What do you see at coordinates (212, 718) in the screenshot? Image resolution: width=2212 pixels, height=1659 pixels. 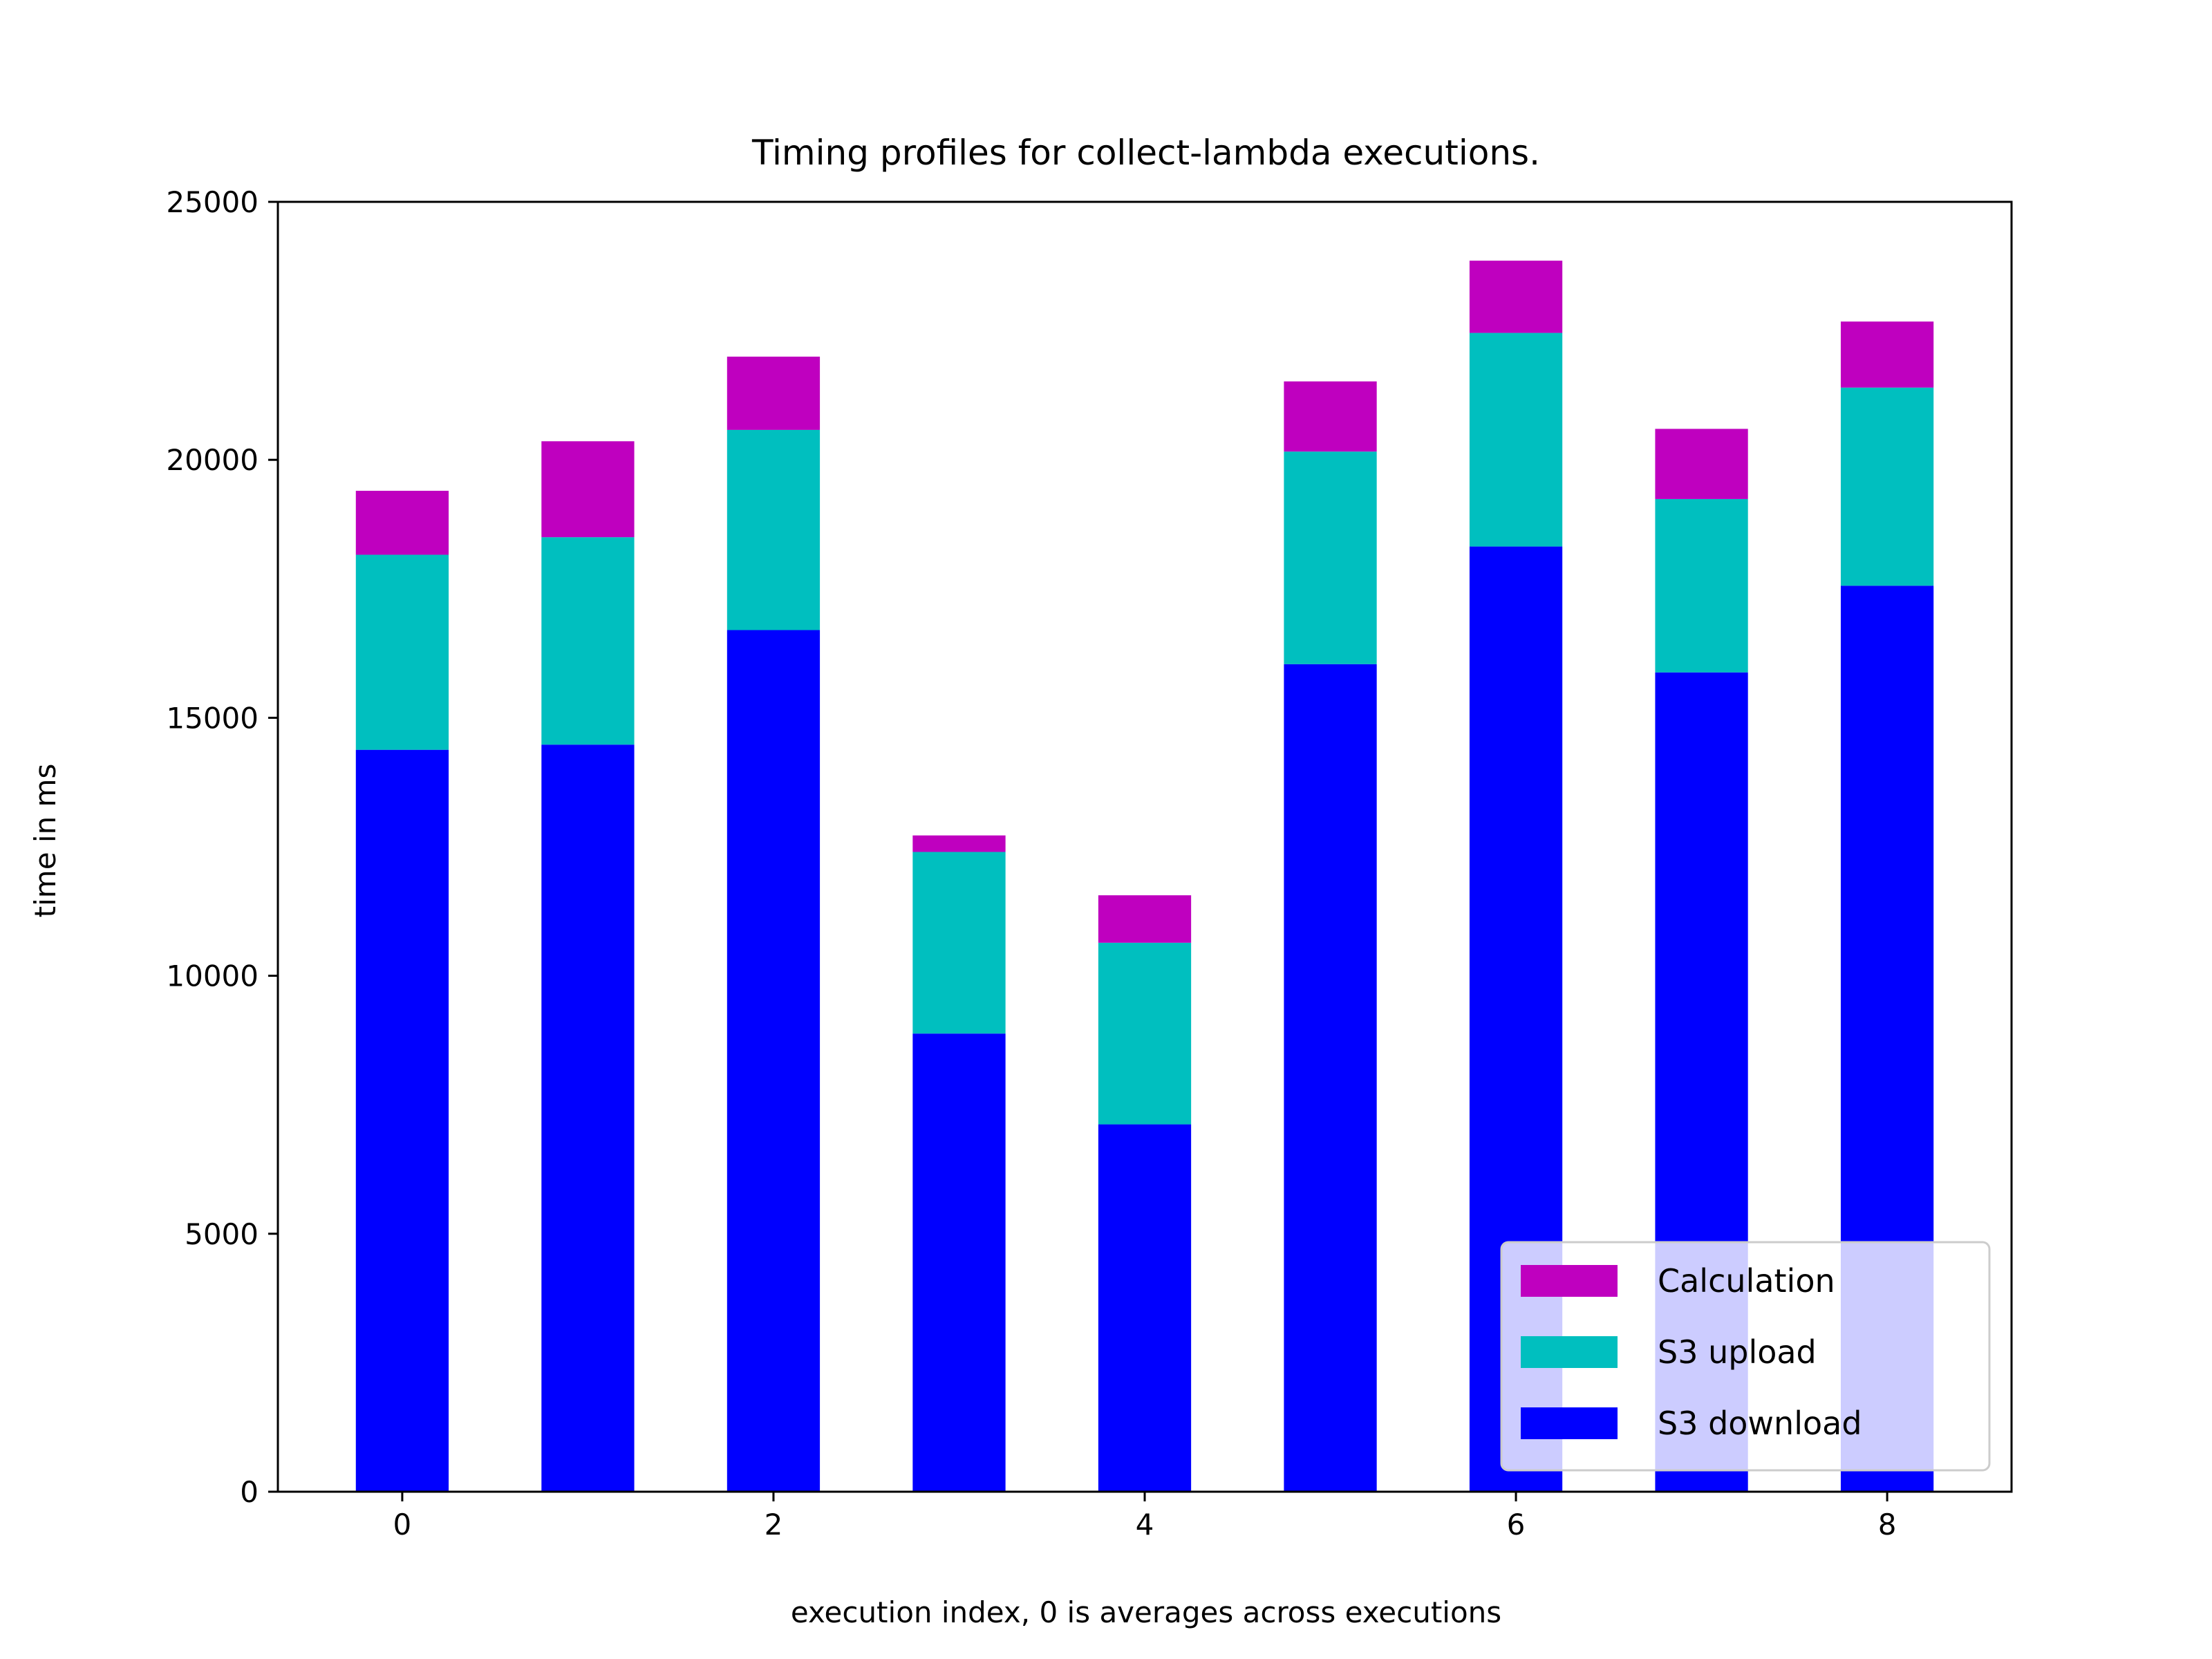 I see `y-tick-label-15000: 15000` at bounding box center [212, 718].